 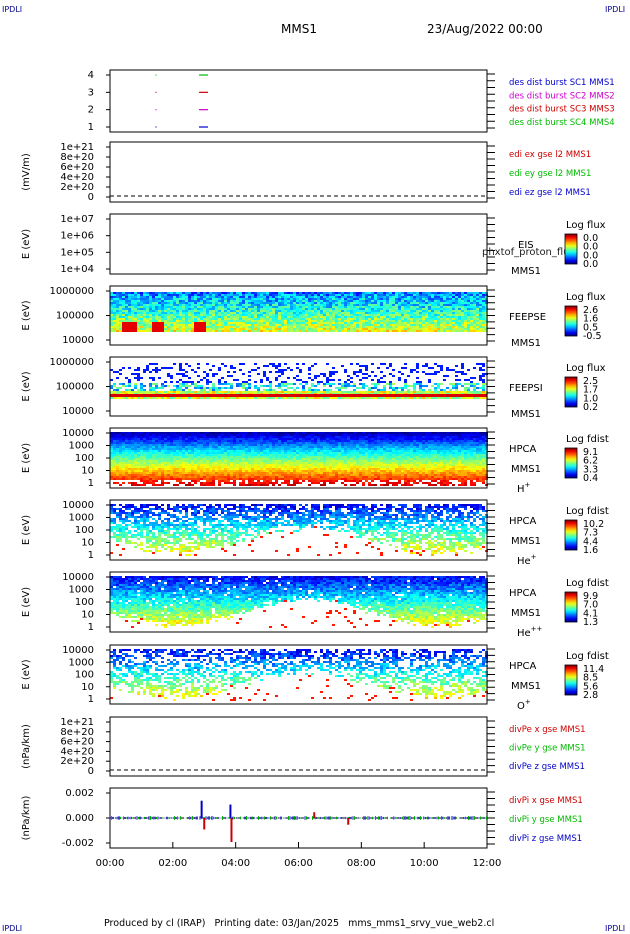 I want to click on feepse-colorbar, so click(x=571, y=321).